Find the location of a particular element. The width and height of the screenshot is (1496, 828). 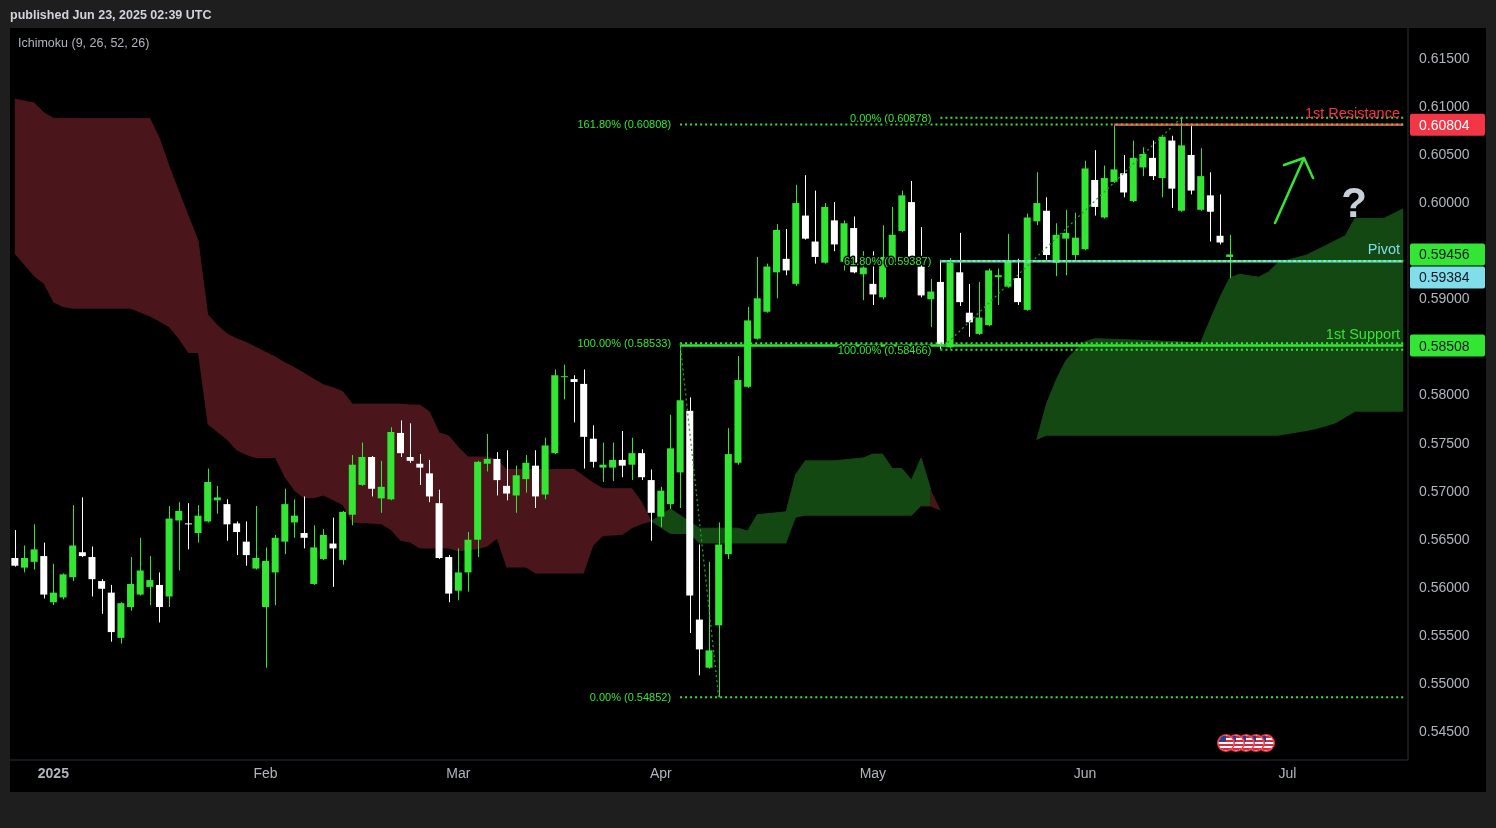

x-tick-label: Apr is located at coordinates (661, 772).